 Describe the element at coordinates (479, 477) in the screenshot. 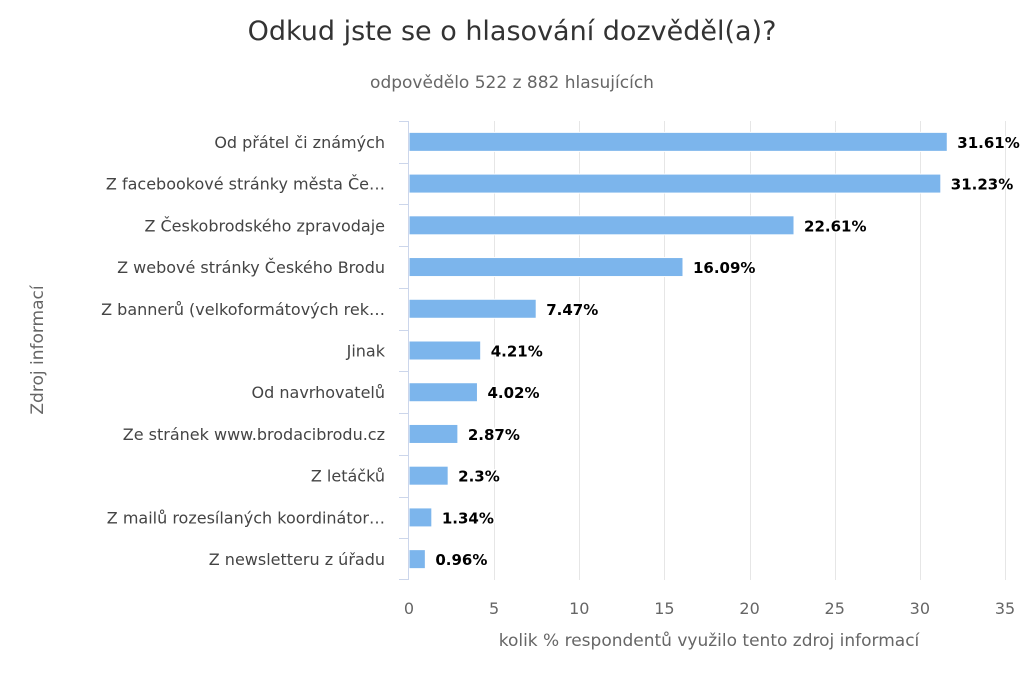

I see `data-label: 2.3%` at that location.